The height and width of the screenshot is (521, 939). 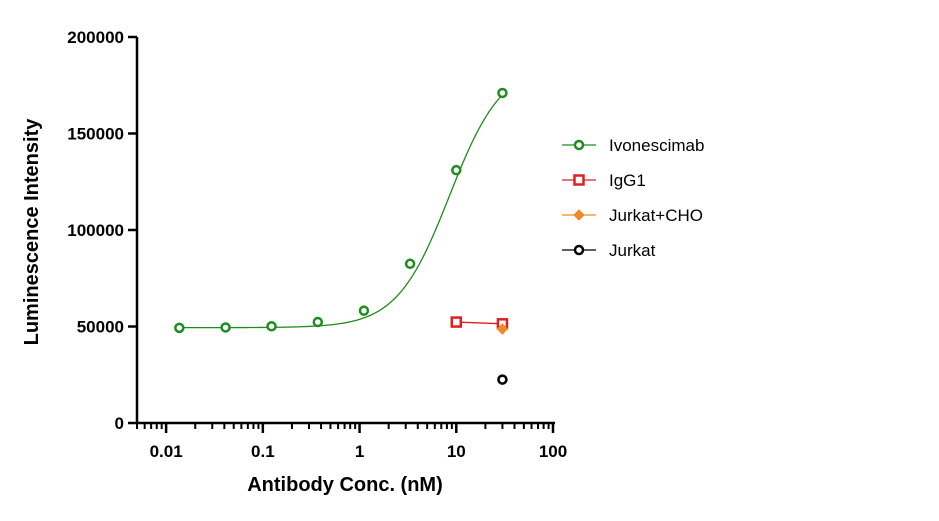 What do you see at coordinates (166, 451) in the screenshot?
I see `x-tick-label: 0.01` at bounding box center [166, 451].